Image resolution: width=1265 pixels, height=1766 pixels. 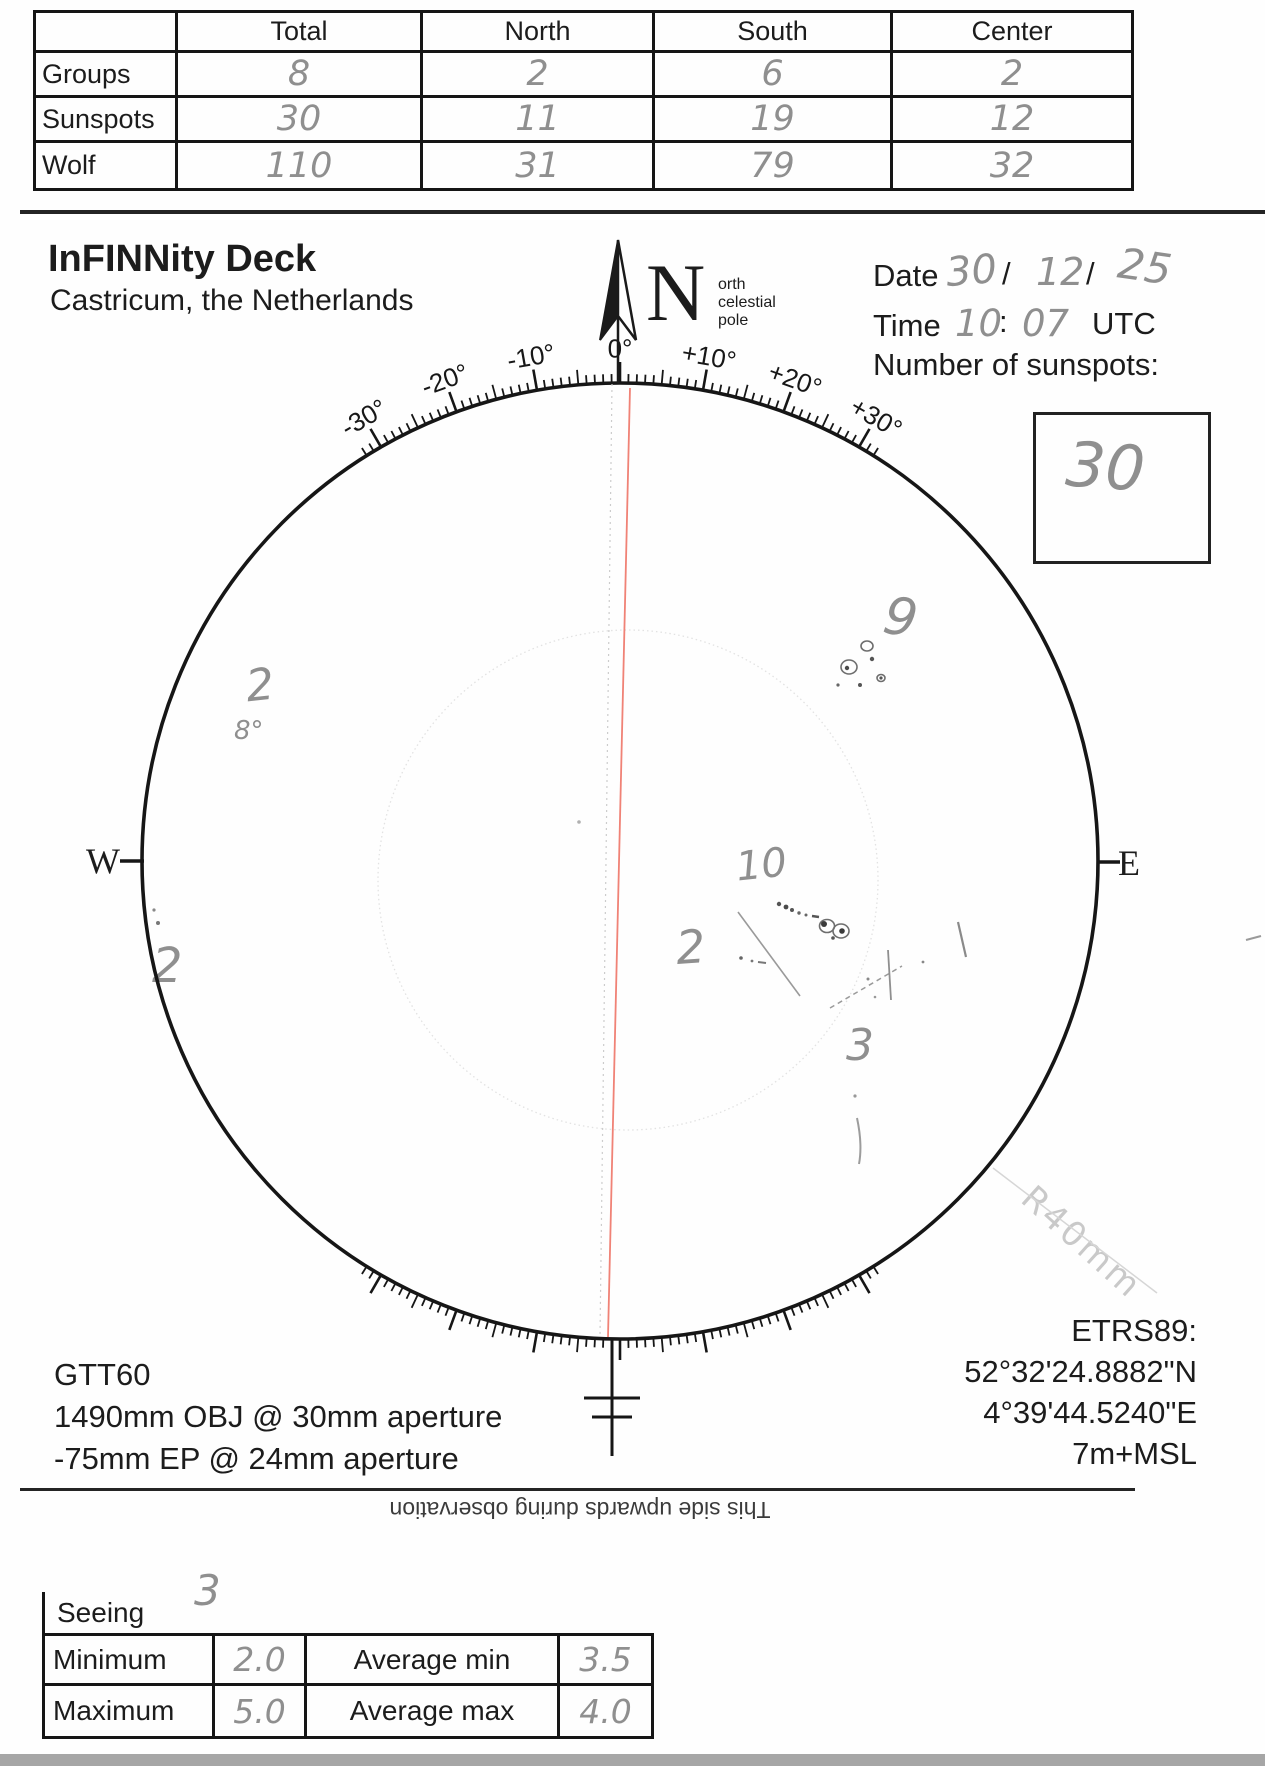 What do you see at coordinates (93, 1612) in the screenshot?
I see `seeing-label: Seeing` at bounding box center [93, 1612].